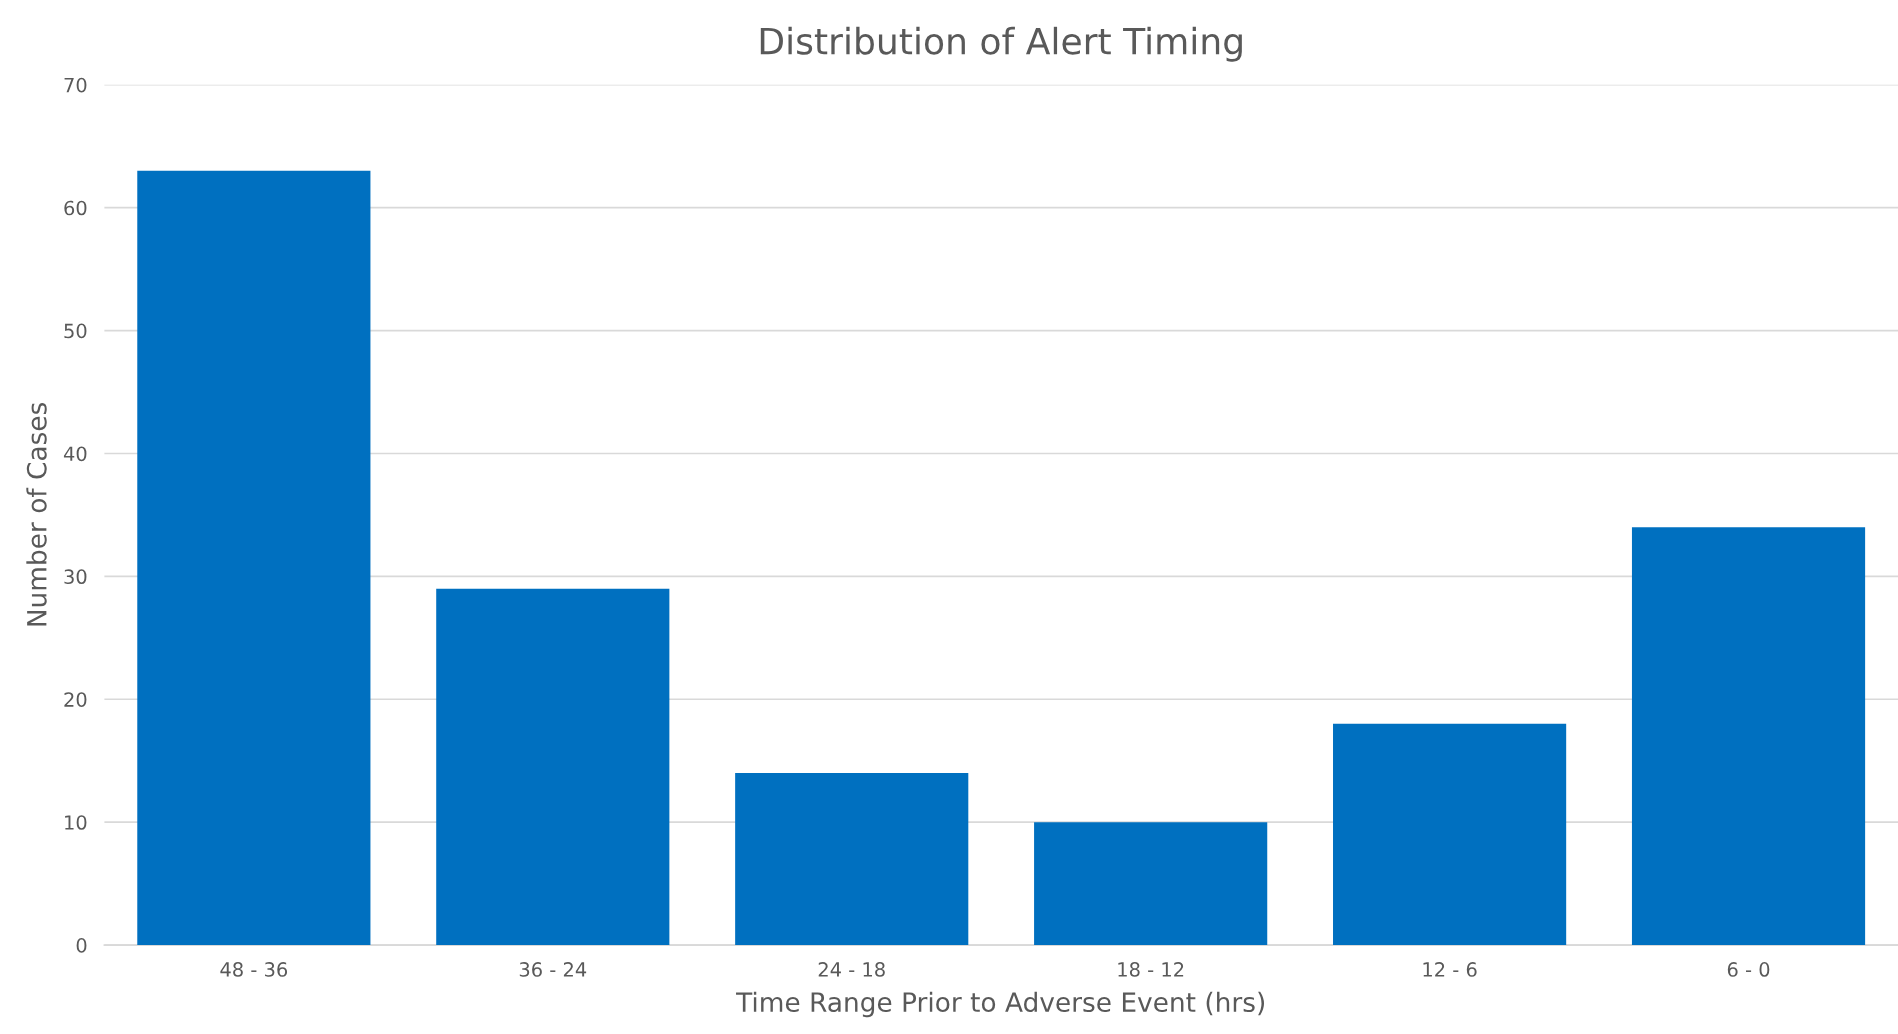  What do you see at coordinates (1000, 1004) in the screenshot?
I see `x-axis-title: Time Range Prior to Adverse Event (hrs)` at bounding box center [1000, 1004].